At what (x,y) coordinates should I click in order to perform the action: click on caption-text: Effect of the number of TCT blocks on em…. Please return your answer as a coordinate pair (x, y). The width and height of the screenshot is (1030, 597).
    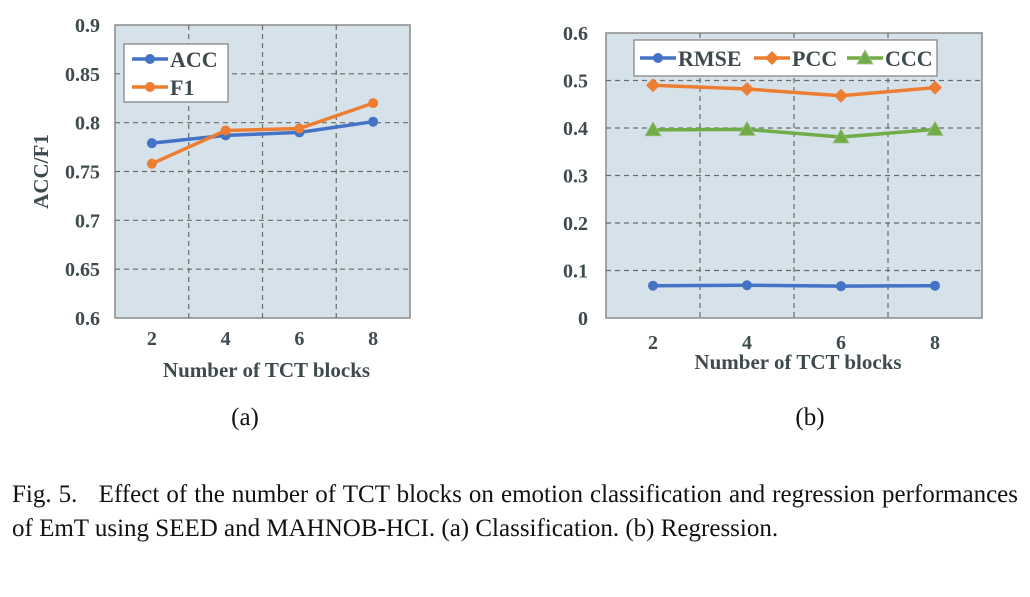
    Looking at the image, I should click on (515, 511).